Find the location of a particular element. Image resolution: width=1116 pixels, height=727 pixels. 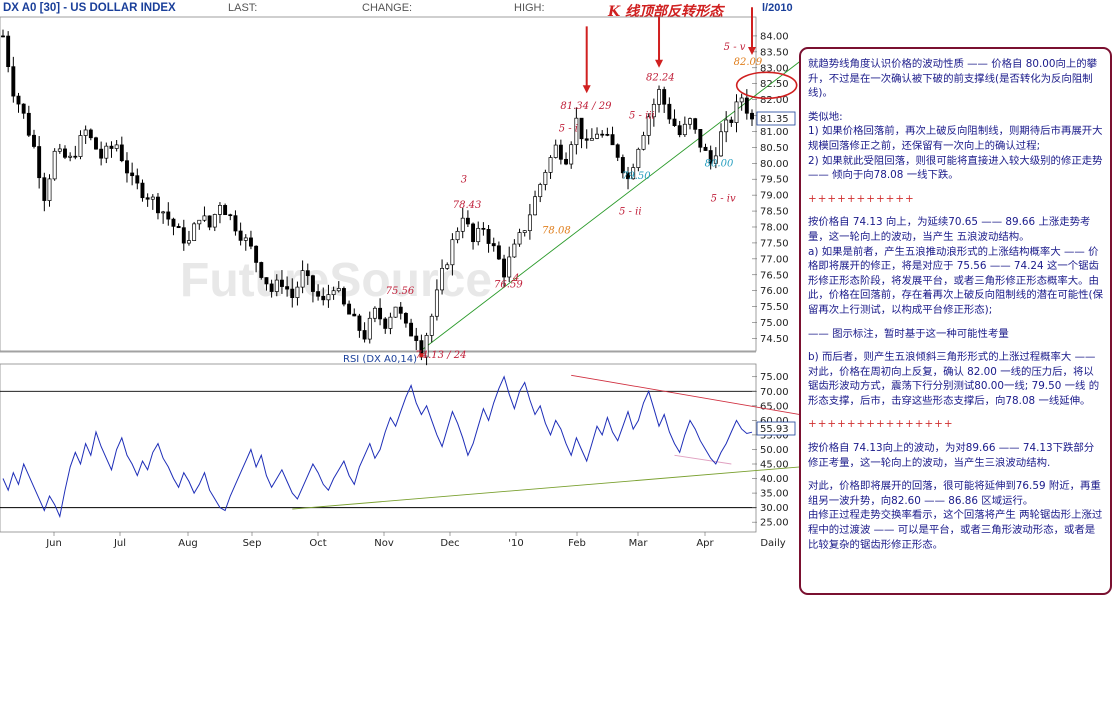

x-tick-label: Apr is located at coordinates (705, 543).